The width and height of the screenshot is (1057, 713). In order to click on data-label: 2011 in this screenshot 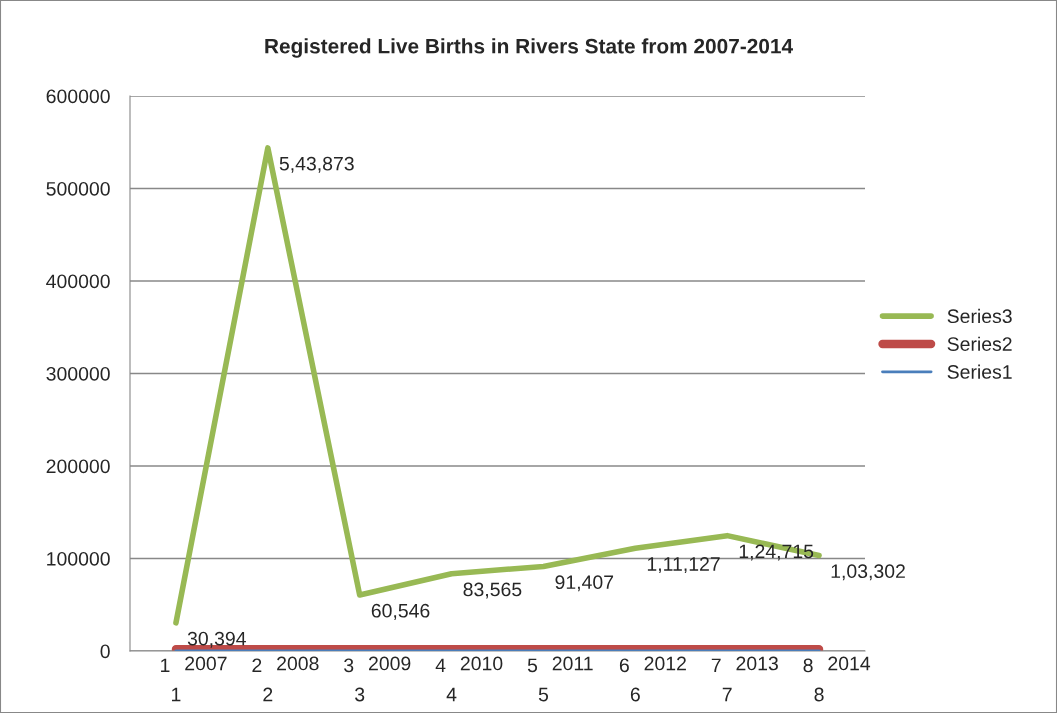, I will do `click(572, 663)`.